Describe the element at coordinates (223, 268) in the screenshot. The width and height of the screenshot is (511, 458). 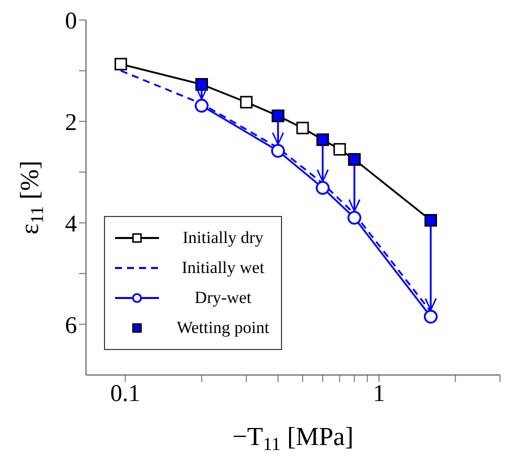
I see `legend-label: Initially wet` at that location.